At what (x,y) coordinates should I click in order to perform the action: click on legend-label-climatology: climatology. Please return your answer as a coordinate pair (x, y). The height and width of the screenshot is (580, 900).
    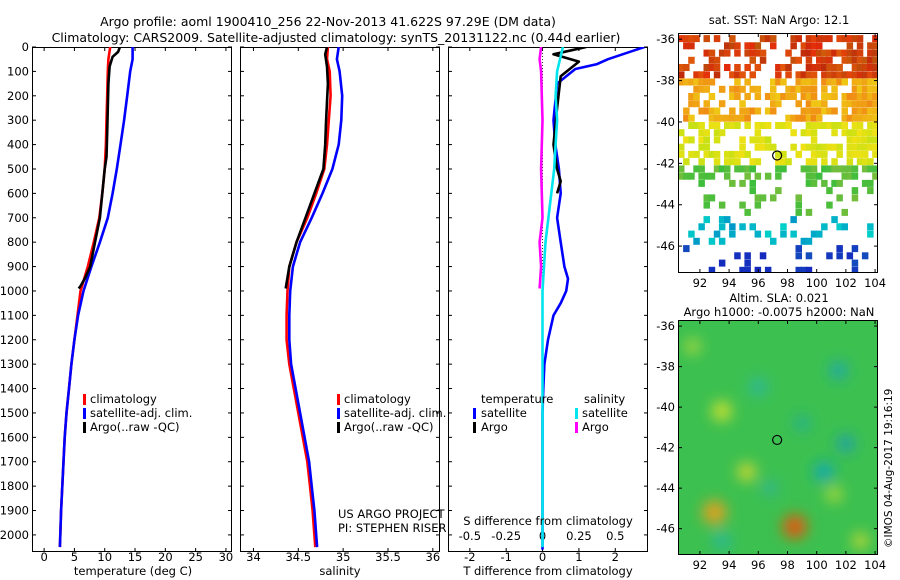
    Looking at the image, I should click on (377, 399).